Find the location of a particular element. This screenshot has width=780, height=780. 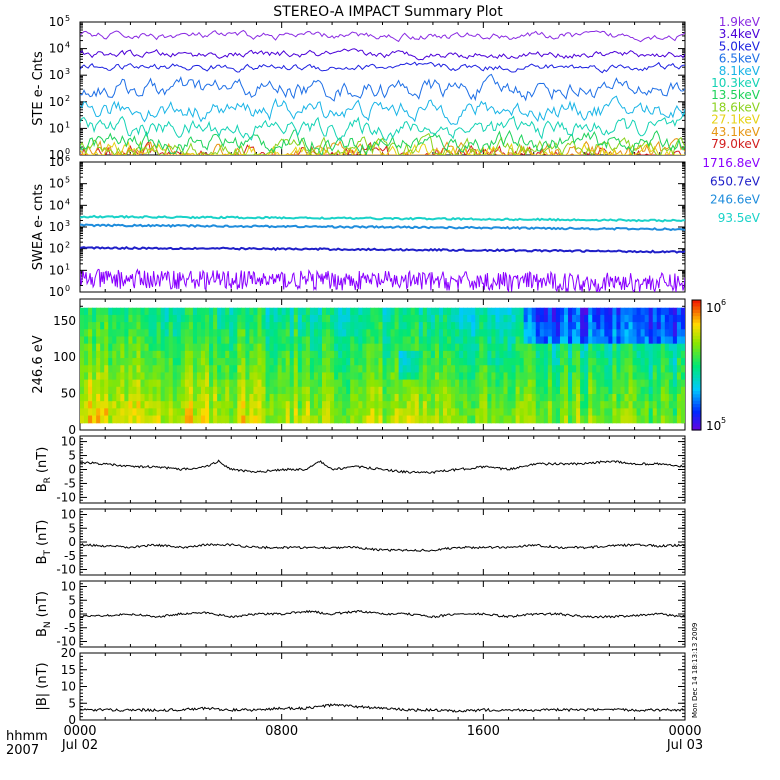

x-tick-label-3: 0000 is located at coordinates (684, 731).